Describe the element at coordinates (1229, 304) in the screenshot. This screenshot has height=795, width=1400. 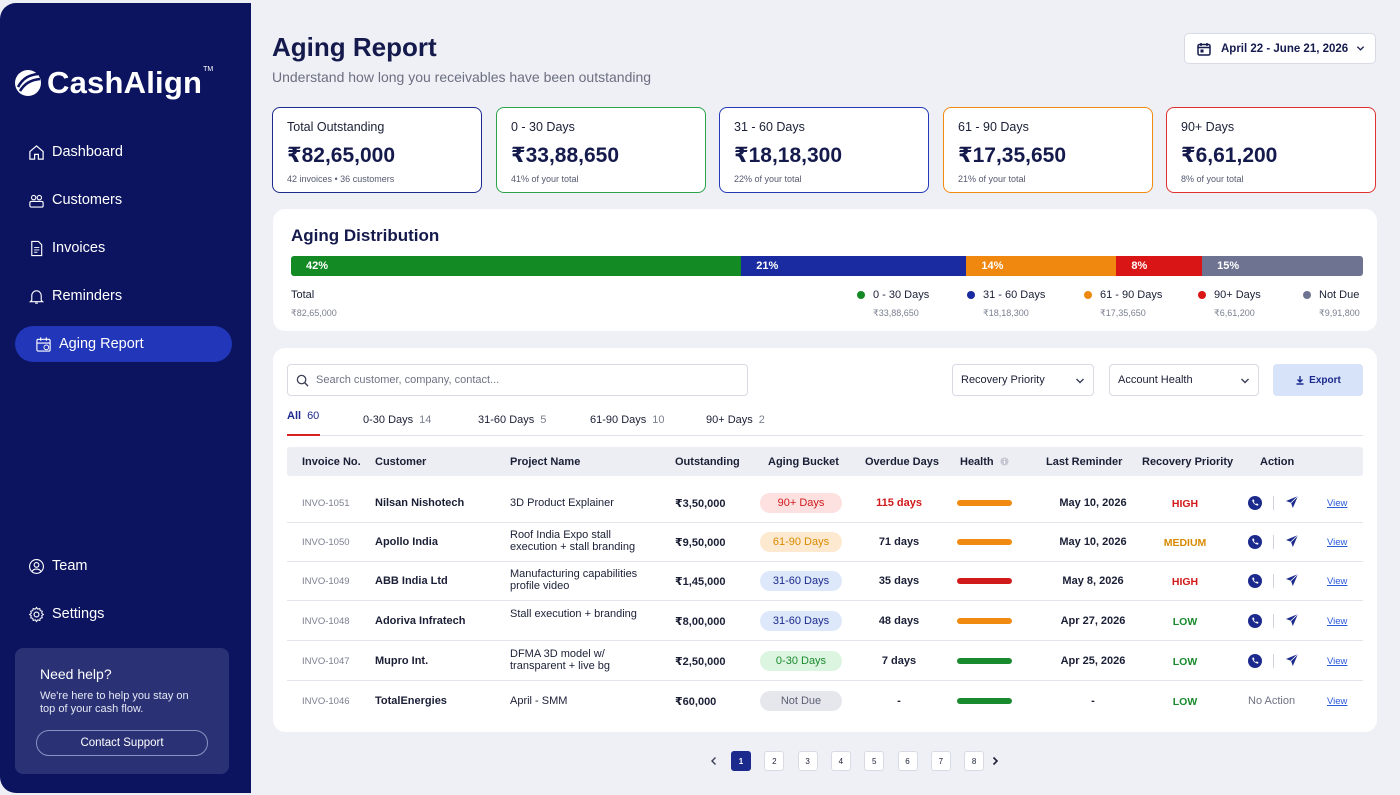
I see `legend-item: 90+ Days ₹6,61,200` at that location.